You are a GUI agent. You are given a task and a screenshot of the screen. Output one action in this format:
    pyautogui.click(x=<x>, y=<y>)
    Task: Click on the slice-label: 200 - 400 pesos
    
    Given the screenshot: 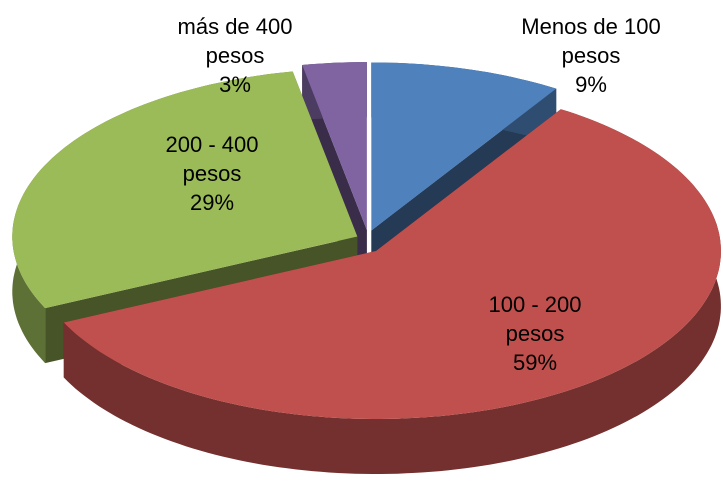 What is the action you would take?
    pyautogui.click(x=212, y=159)
    